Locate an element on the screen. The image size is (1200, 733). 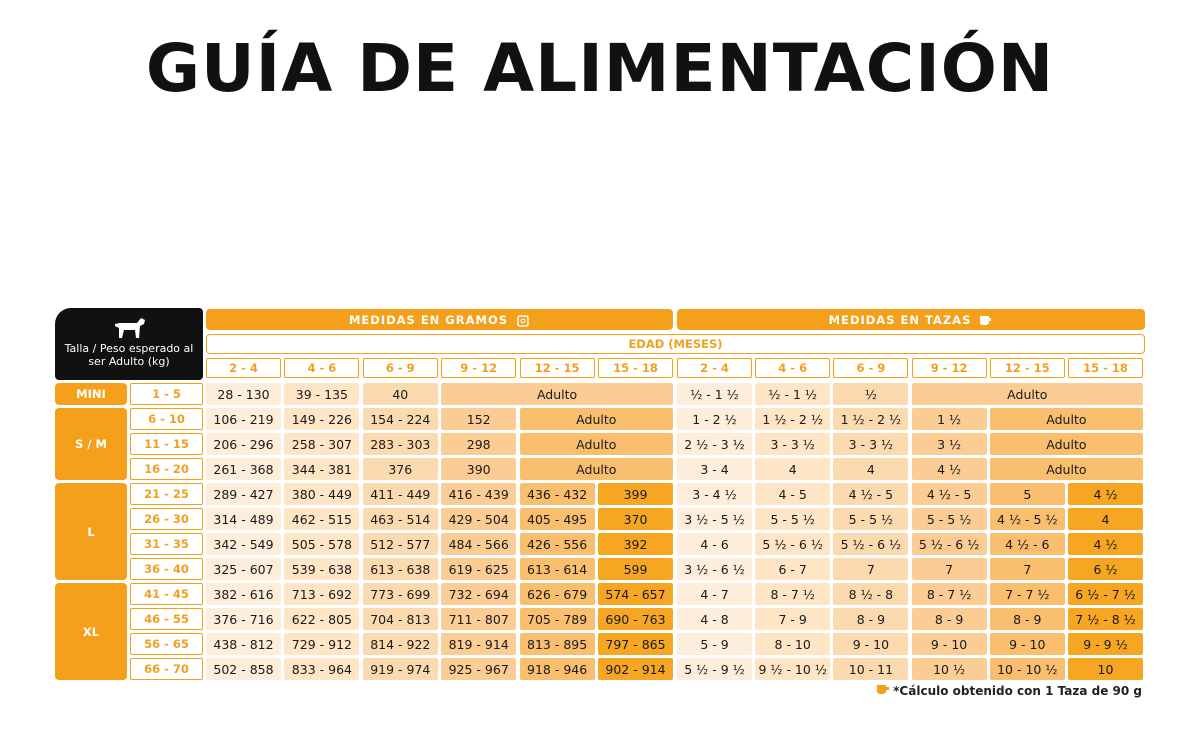
grams-cell: 797 - 865 is located at coordinates (635, 644).